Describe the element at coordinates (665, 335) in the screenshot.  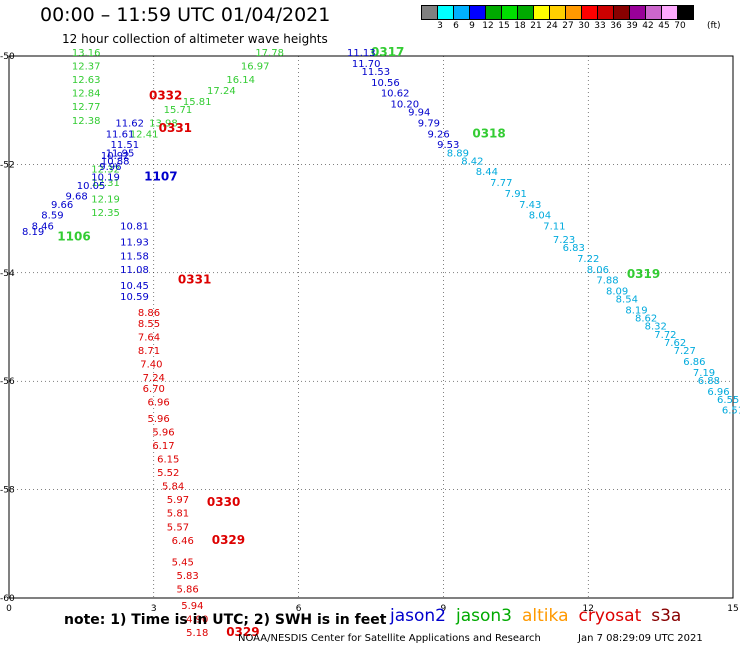
I see `swh-value: 7.72` at that location.